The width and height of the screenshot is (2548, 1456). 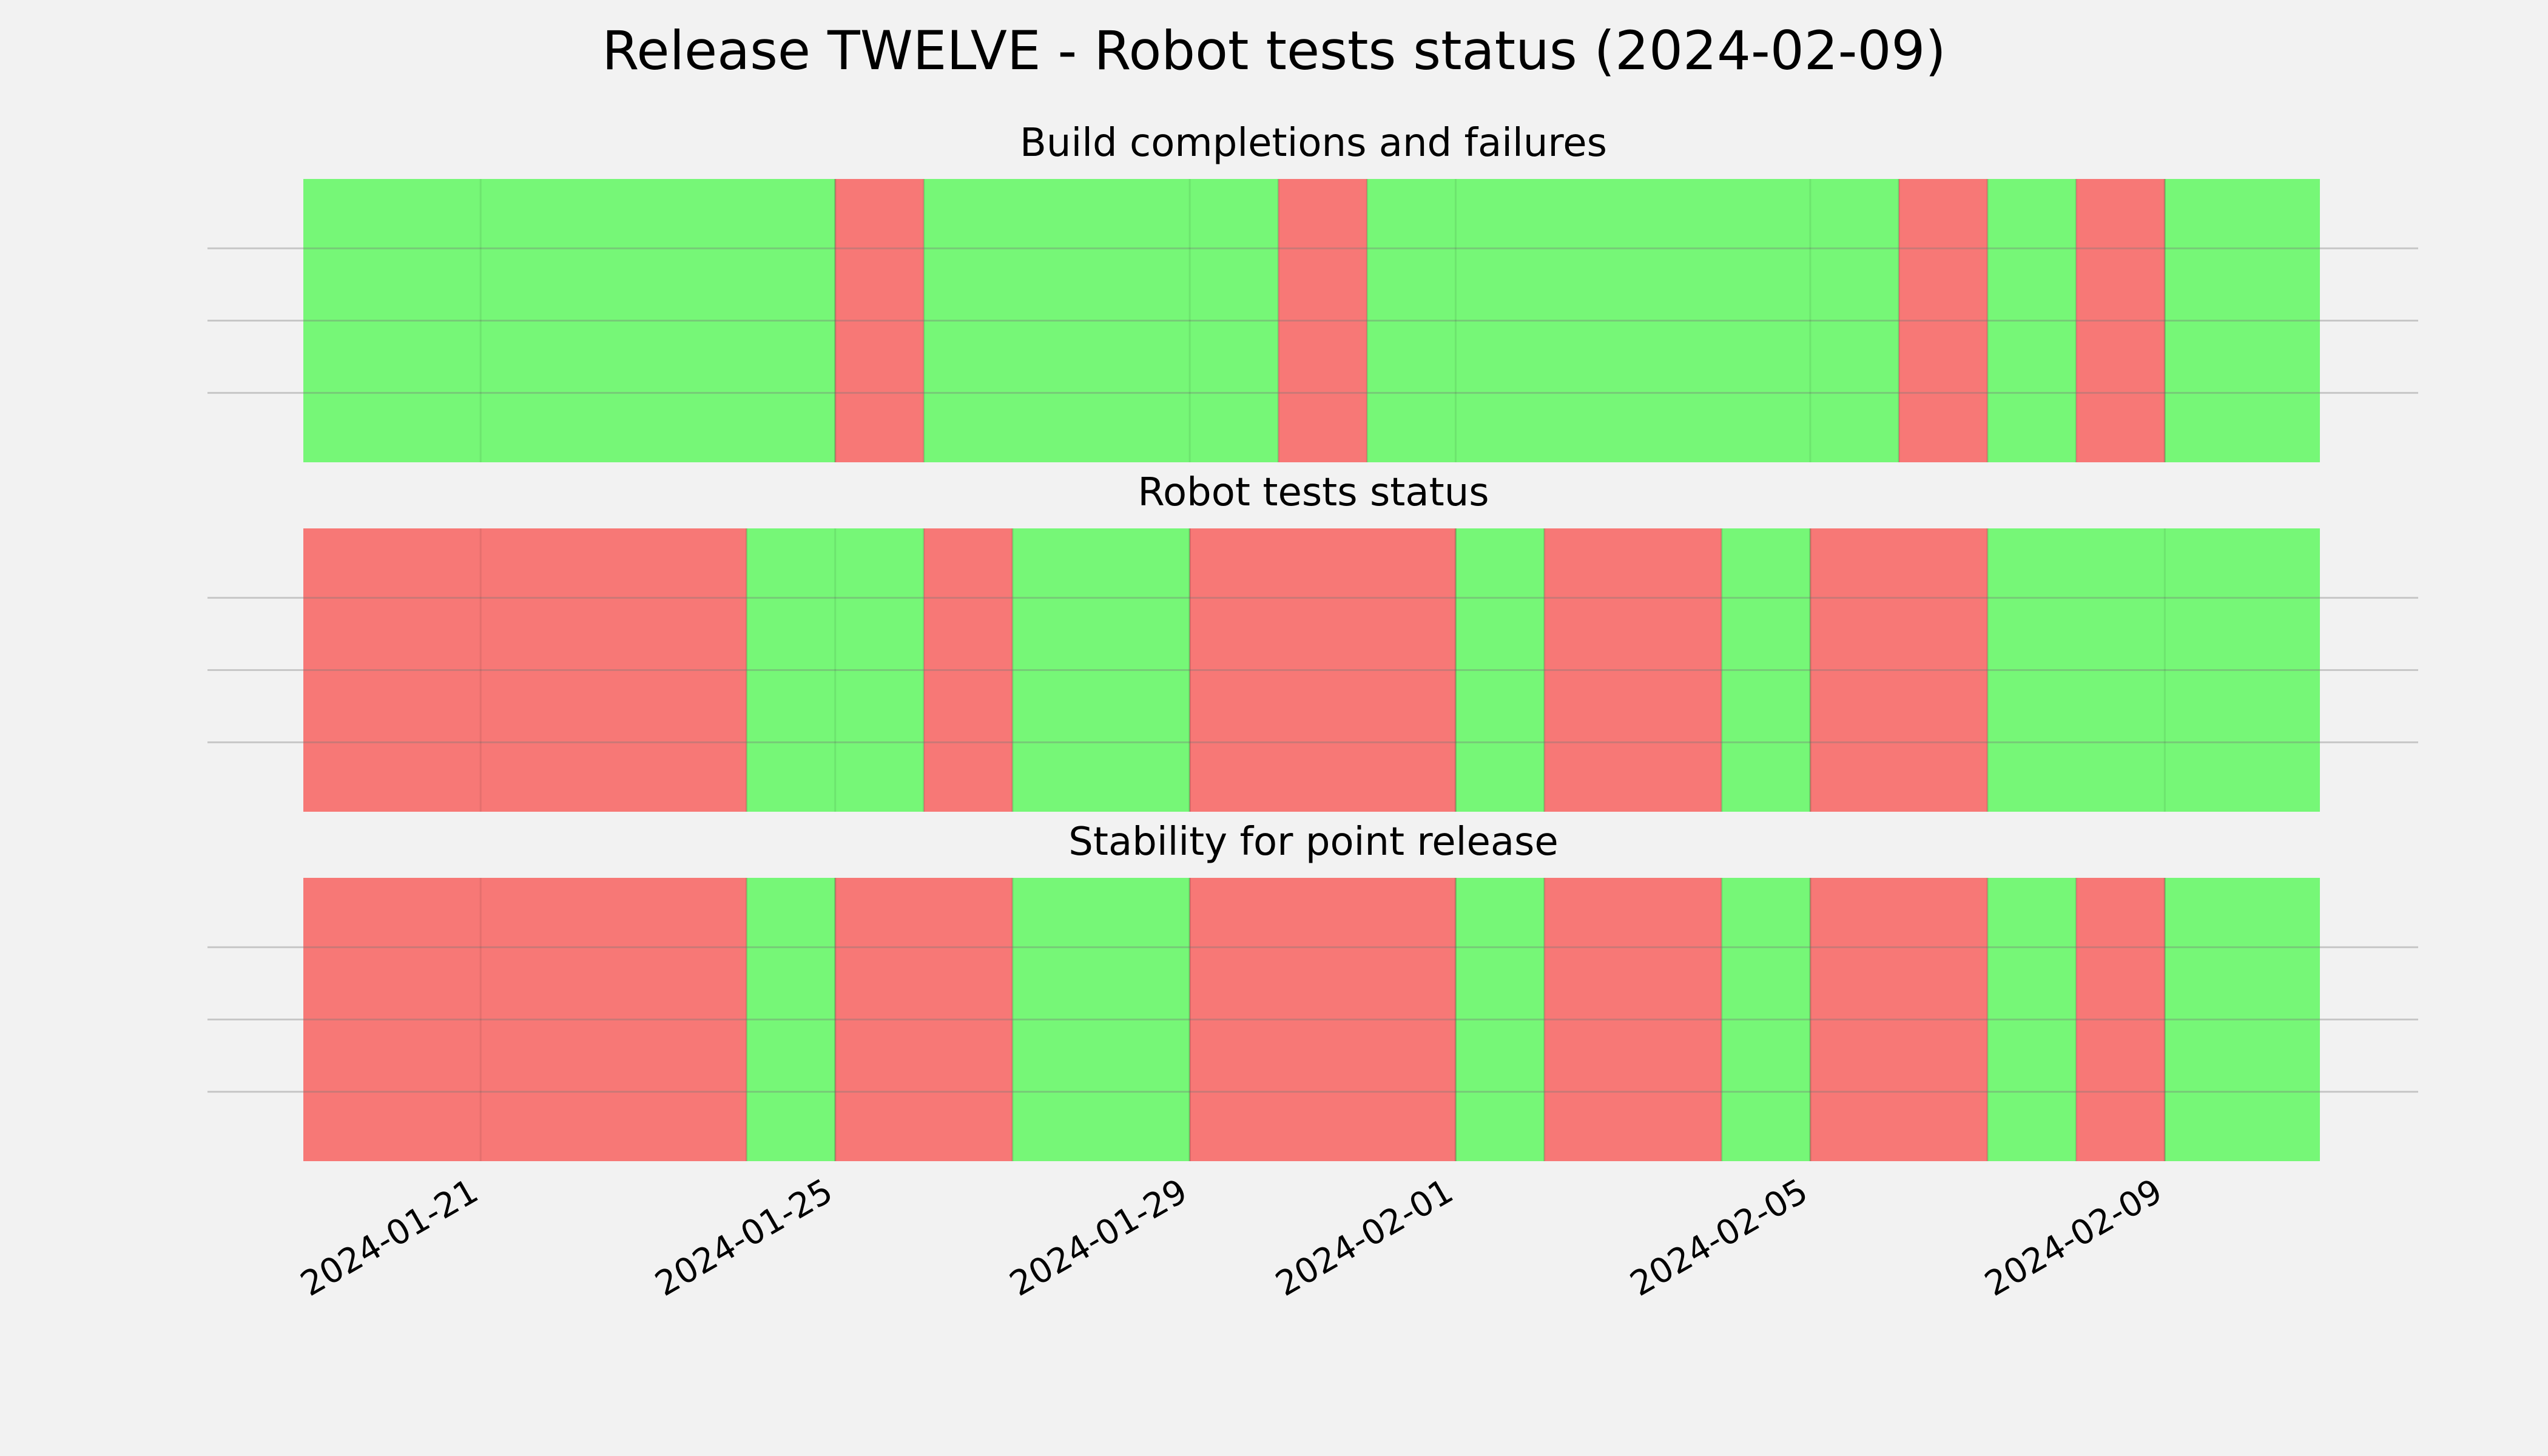 I want to click on panel-title: Build completions and failures, so click(x=1313, y=143).